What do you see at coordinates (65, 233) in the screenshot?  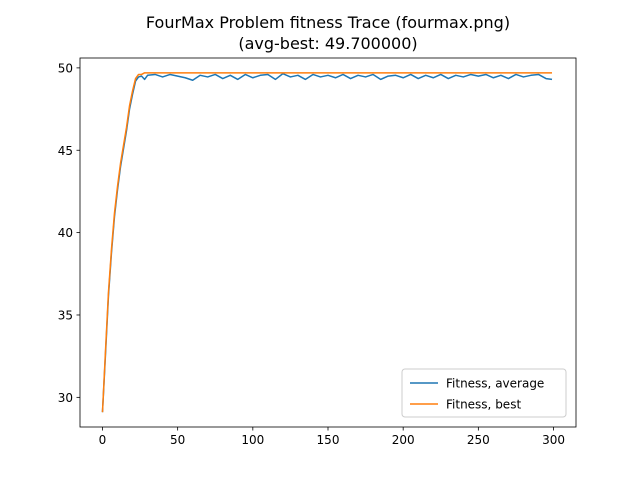 I see `y-tick-label: 40` at bounding box center [65, 233].